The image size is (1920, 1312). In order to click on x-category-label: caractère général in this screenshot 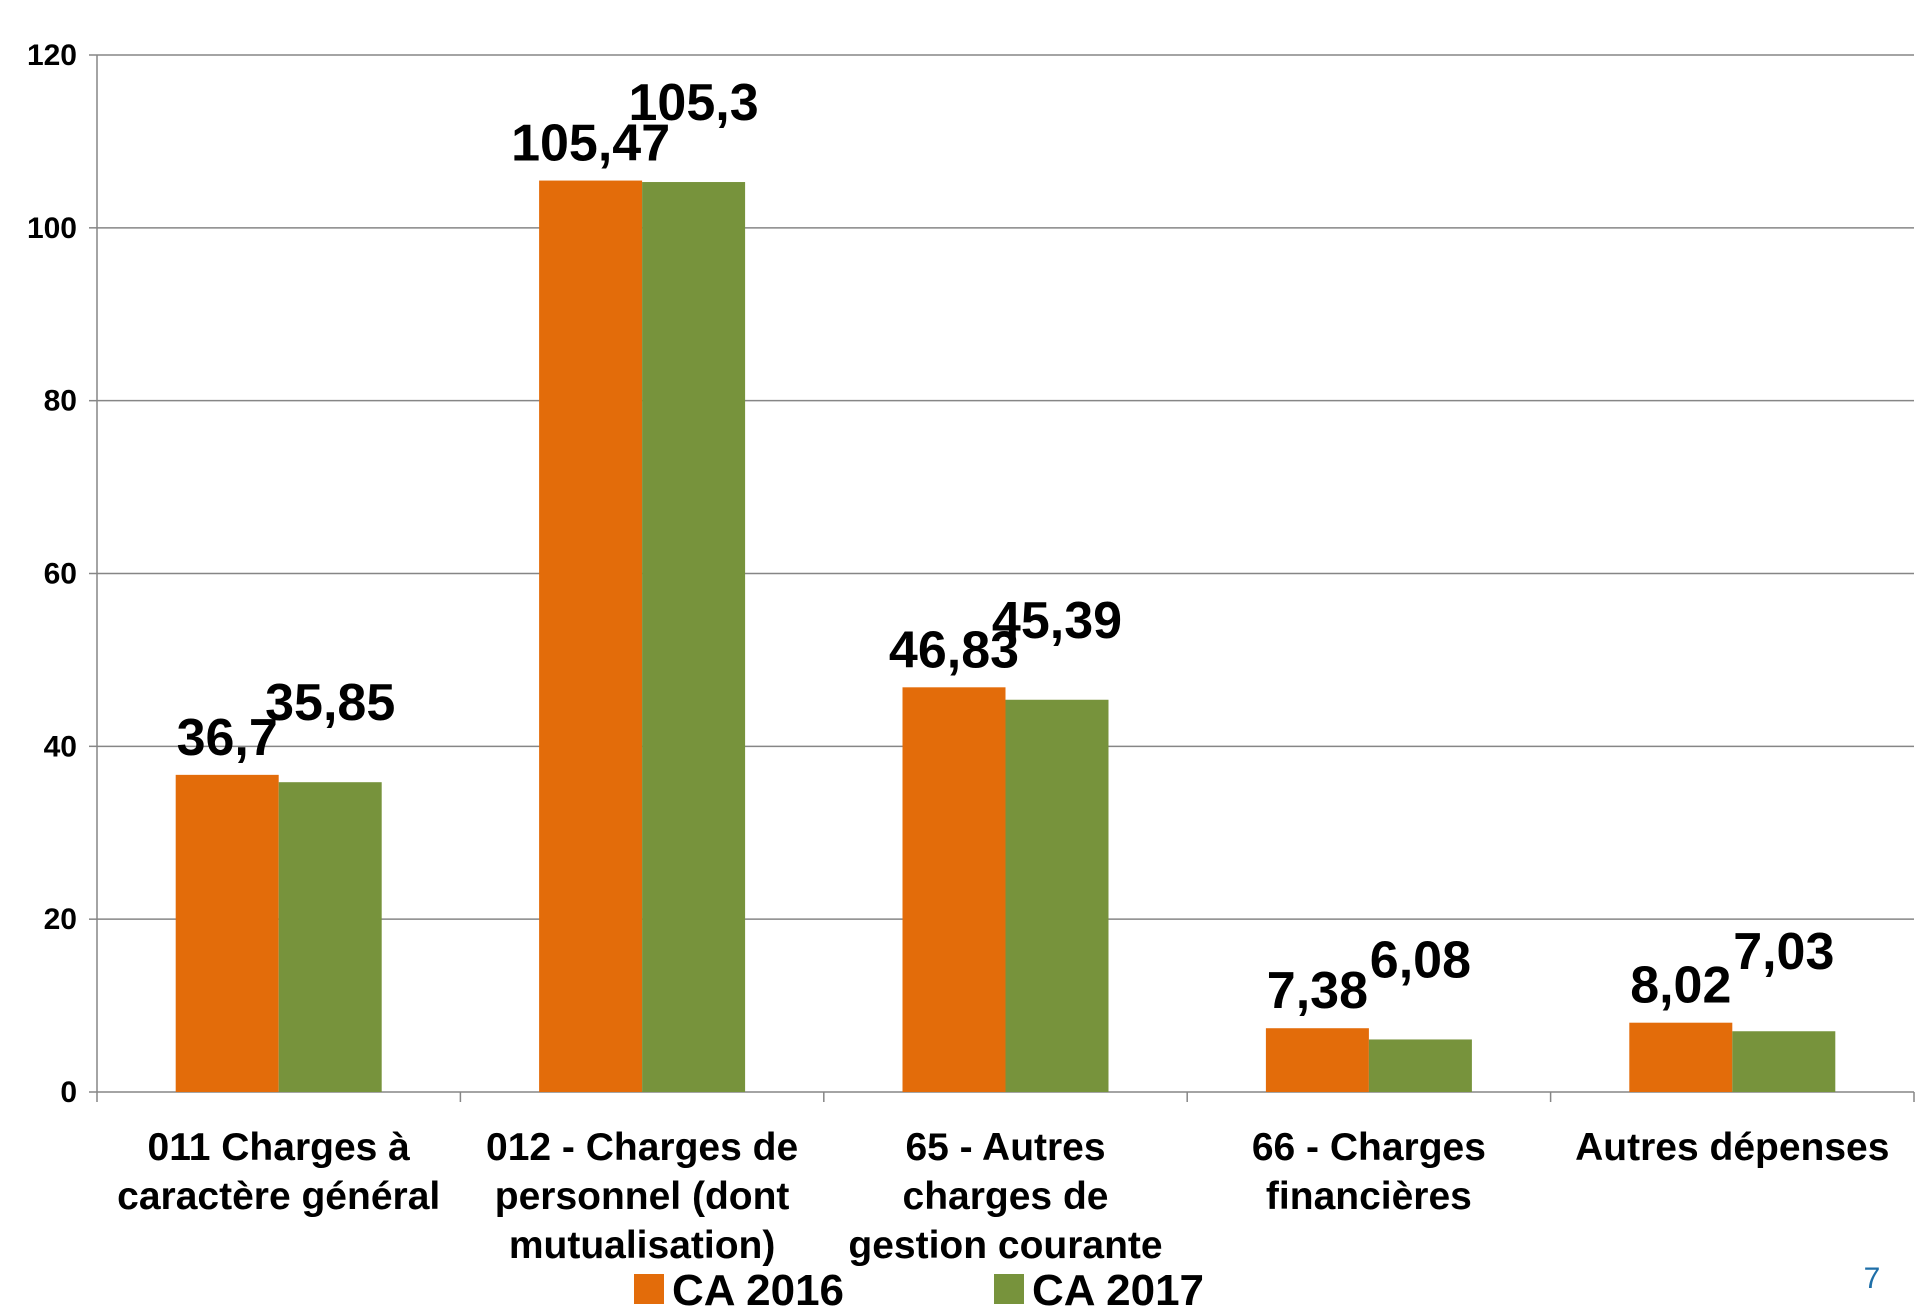, I will do `click(278, 1196)`.